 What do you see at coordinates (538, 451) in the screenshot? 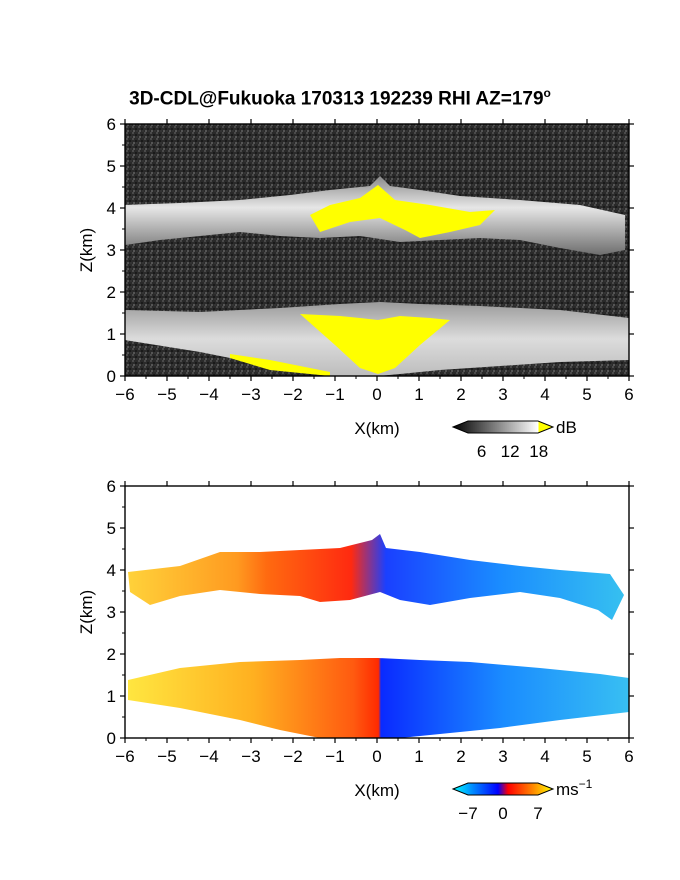
I see `colorbar-tick-label: 18` at bounding box center [538, 451].